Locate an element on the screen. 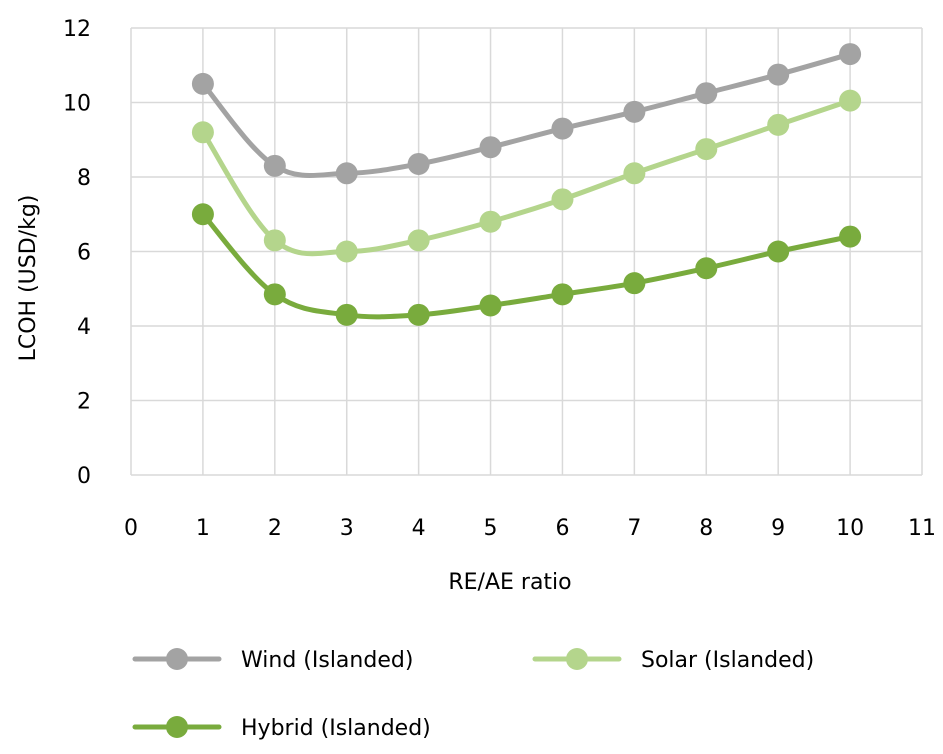 The image size is (943, 754). y-tick-label: 0 is located at coordinates (84, 476).